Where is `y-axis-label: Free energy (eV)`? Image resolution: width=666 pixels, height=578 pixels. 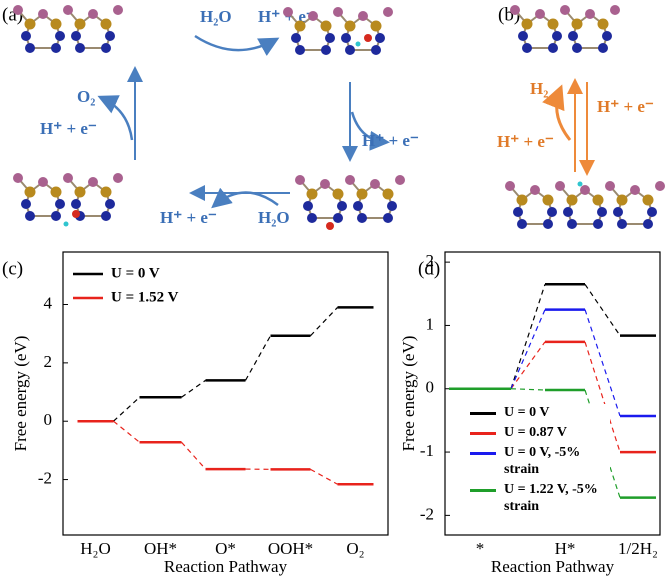 y-axis-label: Free energy (eV) is located at coordinates (408, 394).